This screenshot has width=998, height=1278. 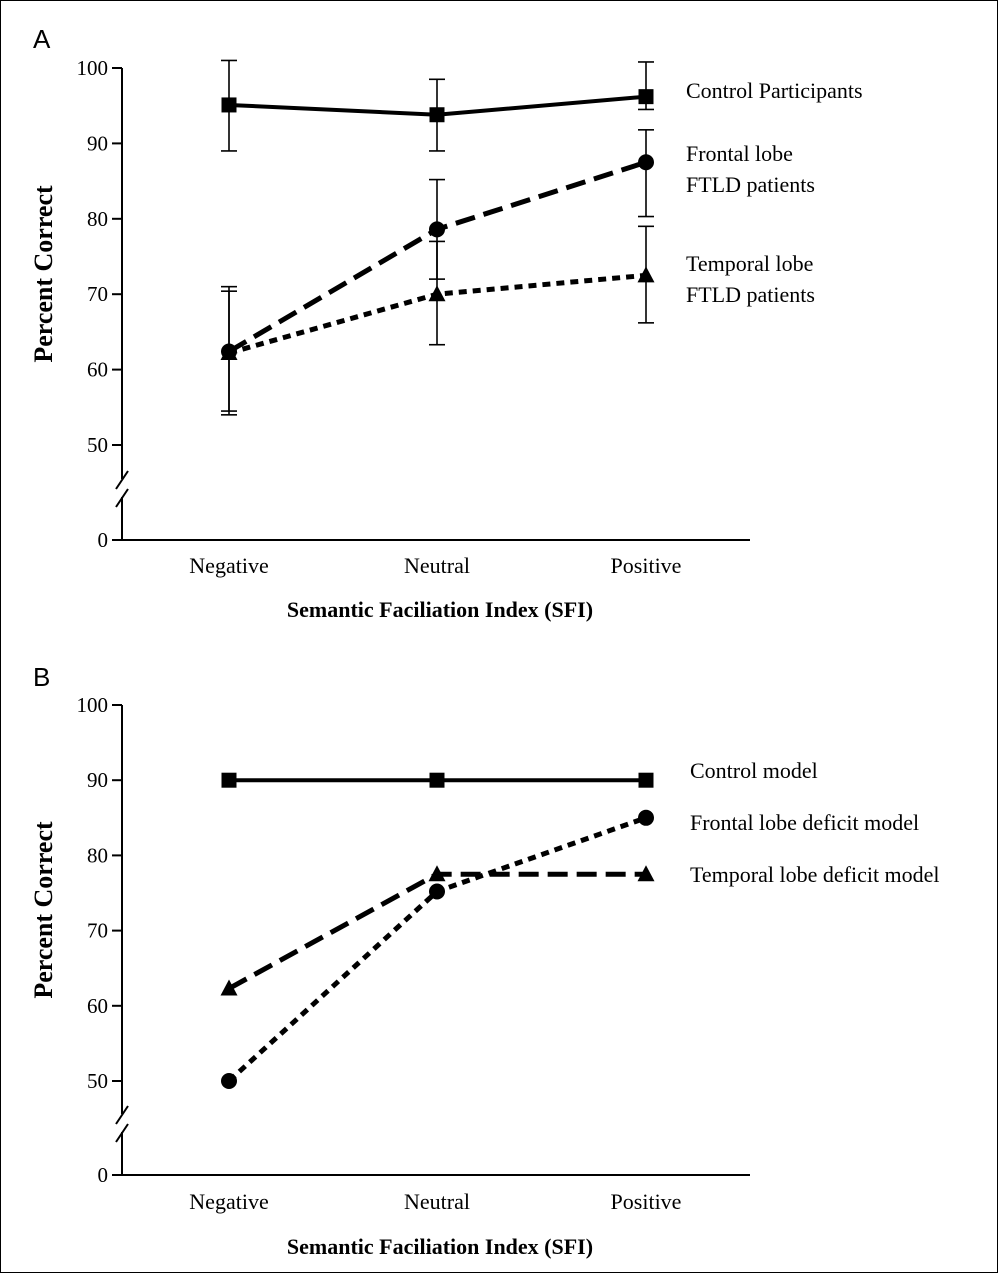 What do you see at coordinates (437, 949) in the screenshot?
I see `series-line` at bounding box center [437, 949].